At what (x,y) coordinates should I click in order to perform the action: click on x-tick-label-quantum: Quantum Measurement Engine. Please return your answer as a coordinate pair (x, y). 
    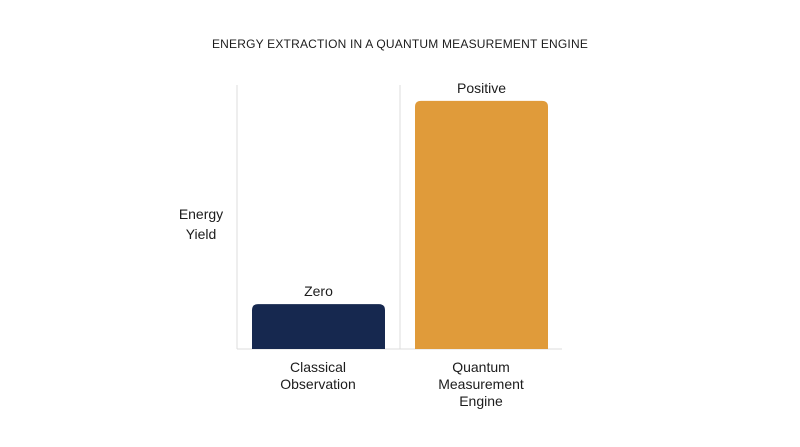
    Looking at the image, I should click on (481, 384).